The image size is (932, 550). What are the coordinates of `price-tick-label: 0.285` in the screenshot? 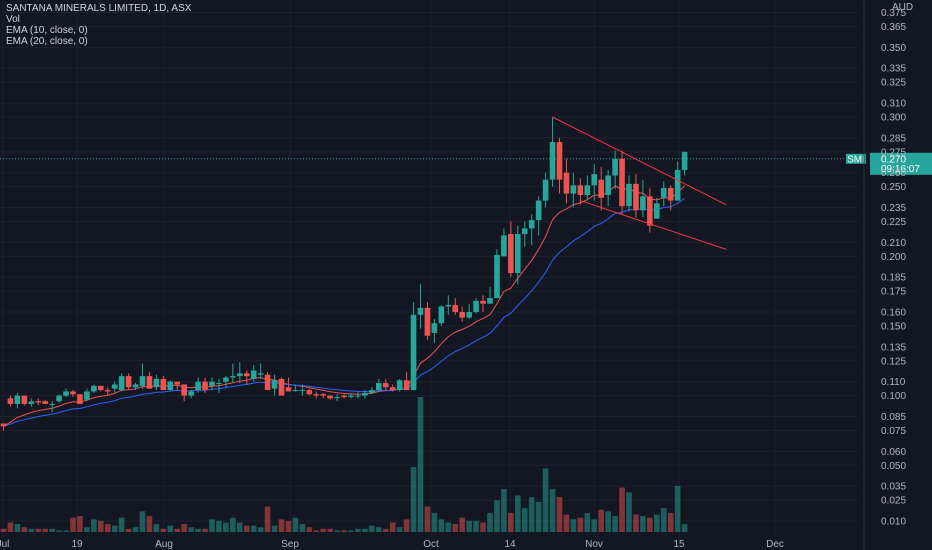 It's located at (893, 138).